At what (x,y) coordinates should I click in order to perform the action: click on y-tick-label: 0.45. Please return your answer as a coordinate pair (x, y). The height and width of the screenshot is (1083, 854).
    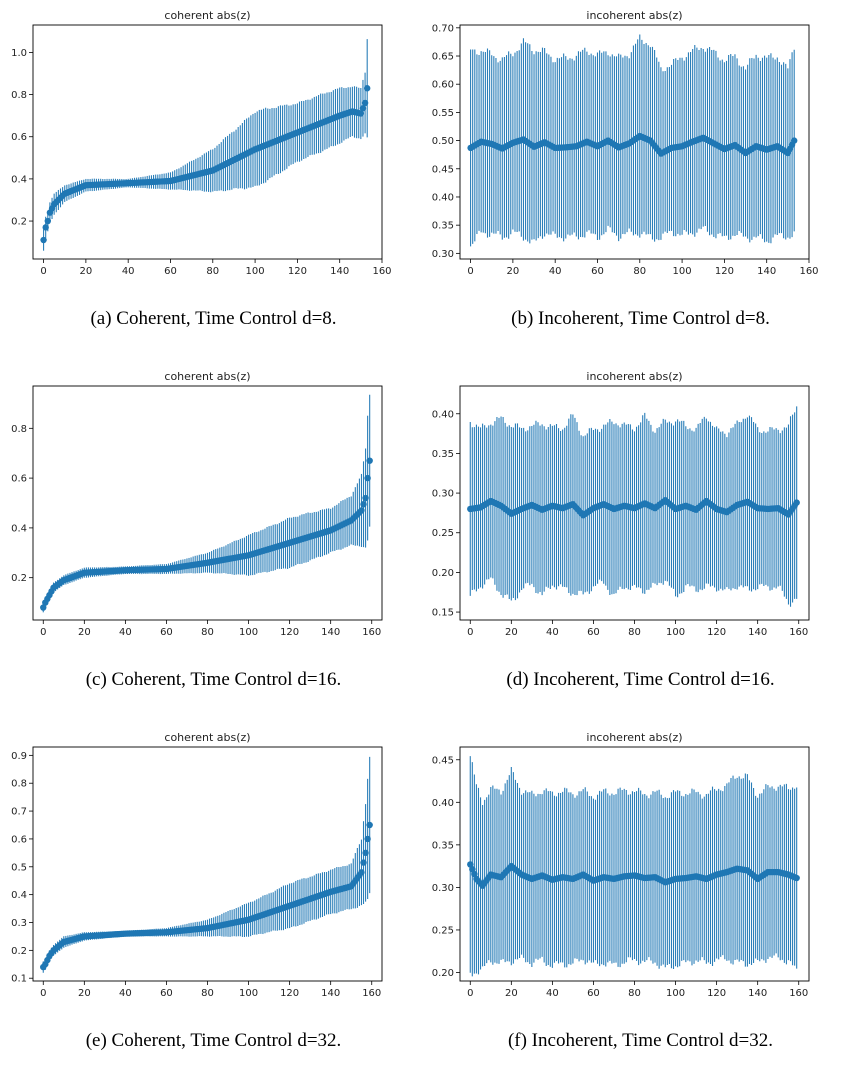
    Looking at the image, I should click on (443, 169).